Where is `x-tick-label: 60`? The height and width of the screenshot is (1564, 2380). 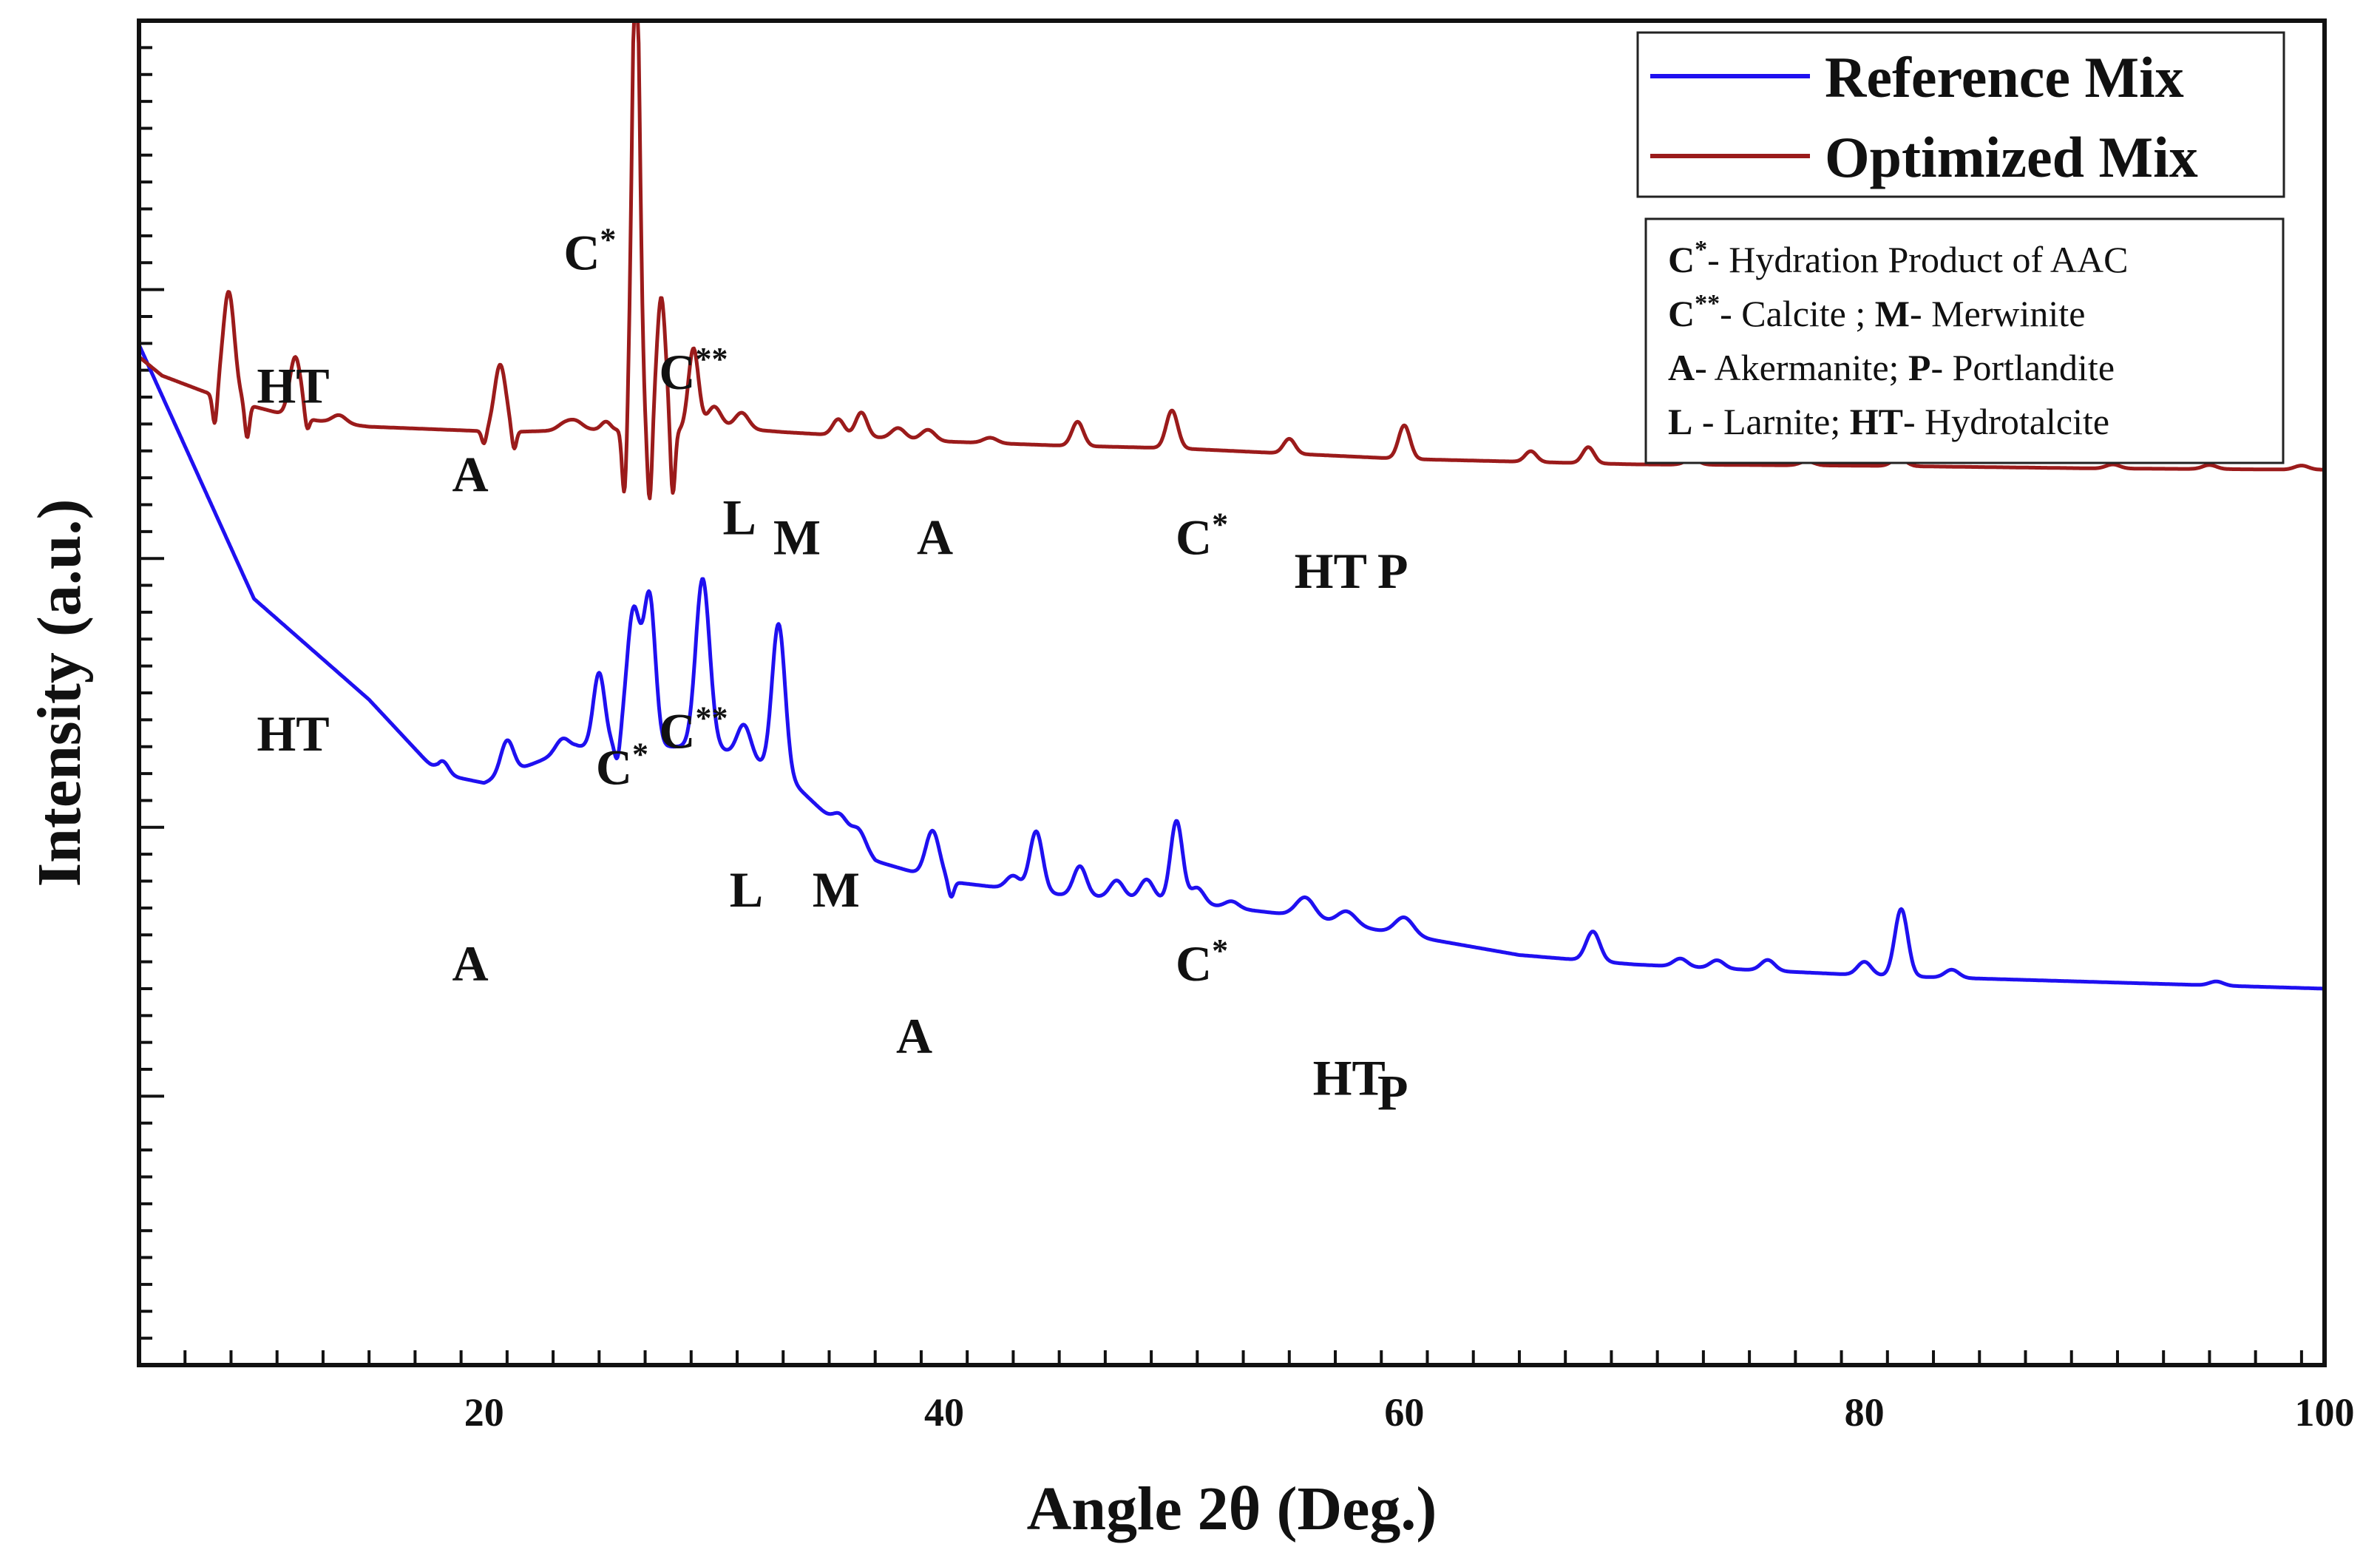
x-tick-label: 60 is located at coordinates (1404, 1412).